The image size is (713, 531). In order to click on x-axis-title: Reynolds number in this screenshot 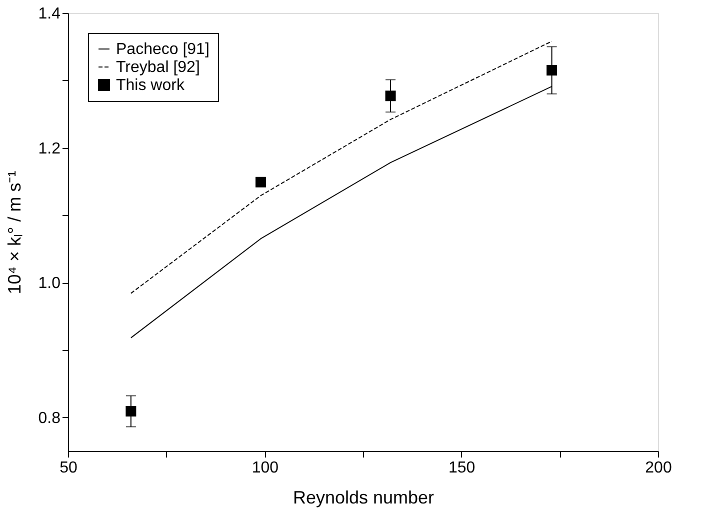, I will do `click(363, 498)`.